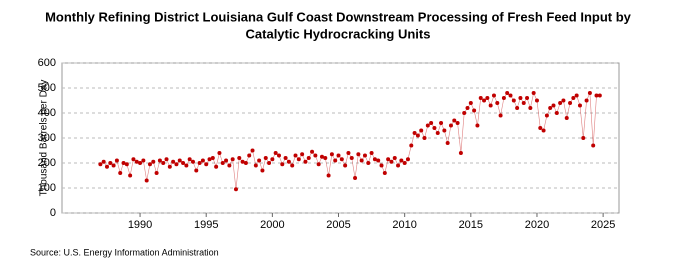 Image resolution: width=675 pixels, height=275 pixels. What do you see at coordinates (47, 113) in the screenshot?
I see `y-tick-label: 400` at bounding box center [47, 113].